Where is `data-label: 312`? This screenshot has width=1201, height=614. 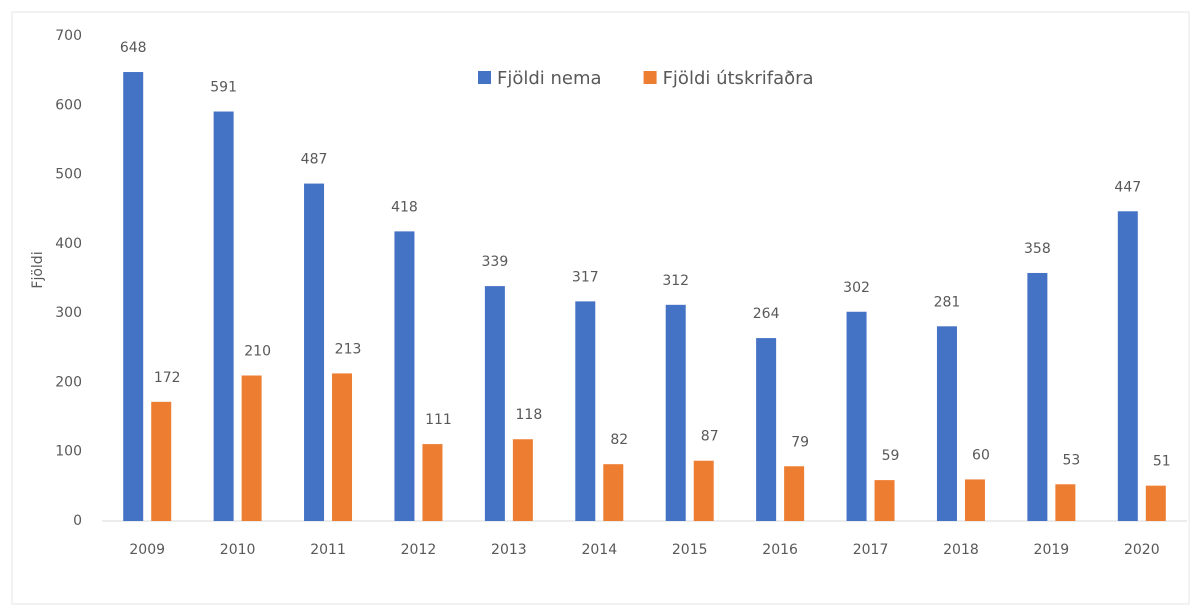 data-label: 312 is located at coordinates (675, 281).